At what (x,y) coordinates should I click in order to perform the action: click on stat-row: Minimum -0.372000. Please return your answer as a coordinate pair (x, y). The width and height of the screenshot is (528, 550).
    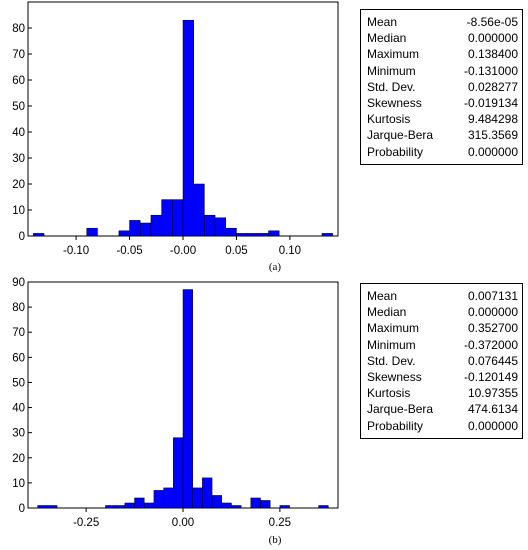
    Looking at the image, I should click on (442, 345).